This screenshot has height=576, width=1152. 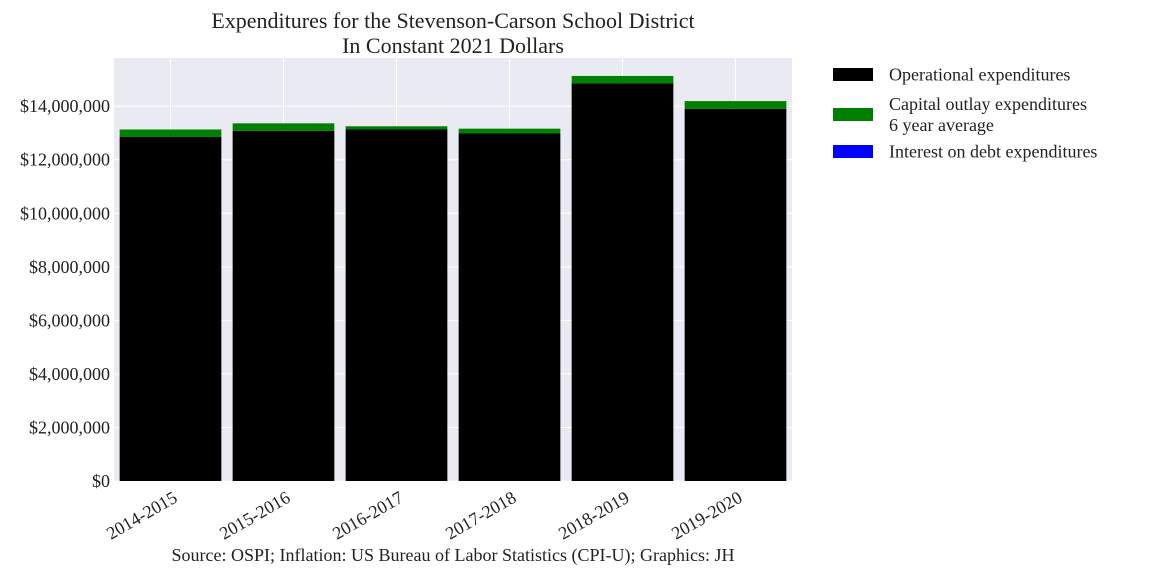 I want to click on y-tick-label: $2,000,000, so click(x=69, y=427).